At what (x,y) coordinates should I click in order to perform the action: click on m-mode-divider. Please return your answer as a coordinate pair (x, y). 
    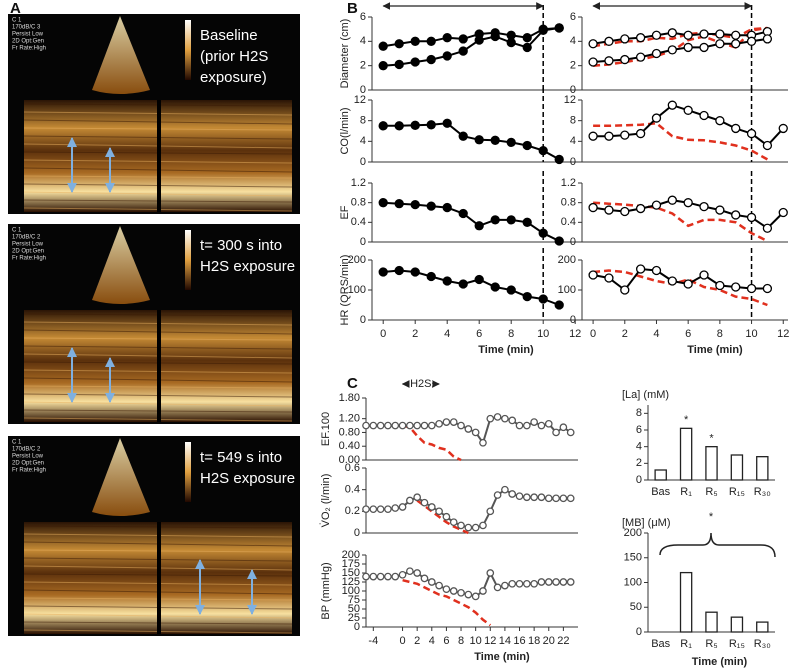
    Looking at the image, I should click on (159, 366).